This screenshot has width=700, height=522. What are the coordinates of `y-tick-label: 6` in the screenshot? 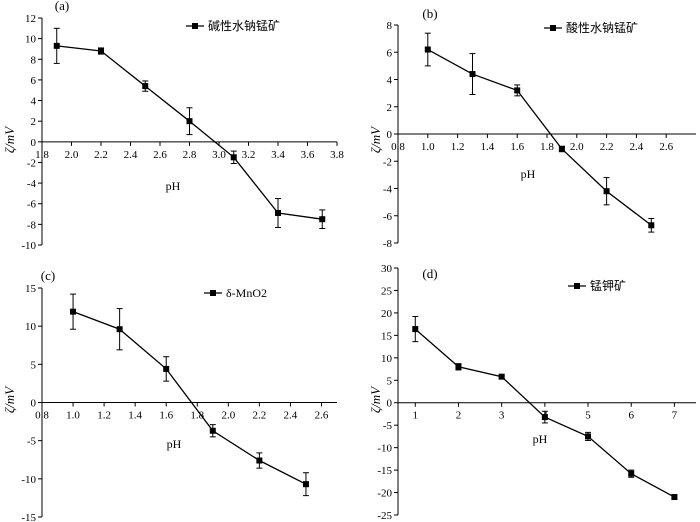 It's located at (34, 81).